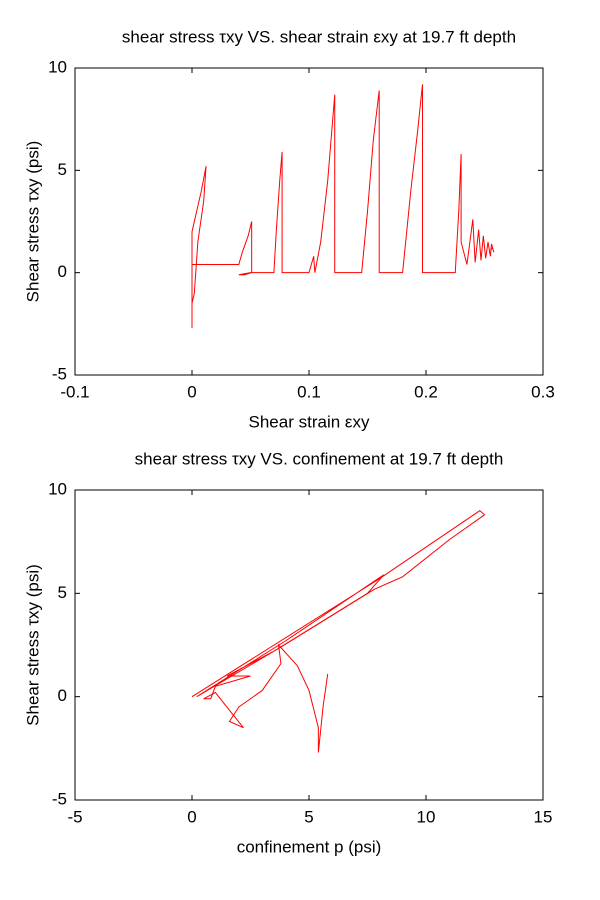 Image resolution: width=600 pixels, height=900 pixels. What do you see at coordinates (426, 816) in the screenshot?
I see `x-tick-label: 10` at bounding box center [426, 816].